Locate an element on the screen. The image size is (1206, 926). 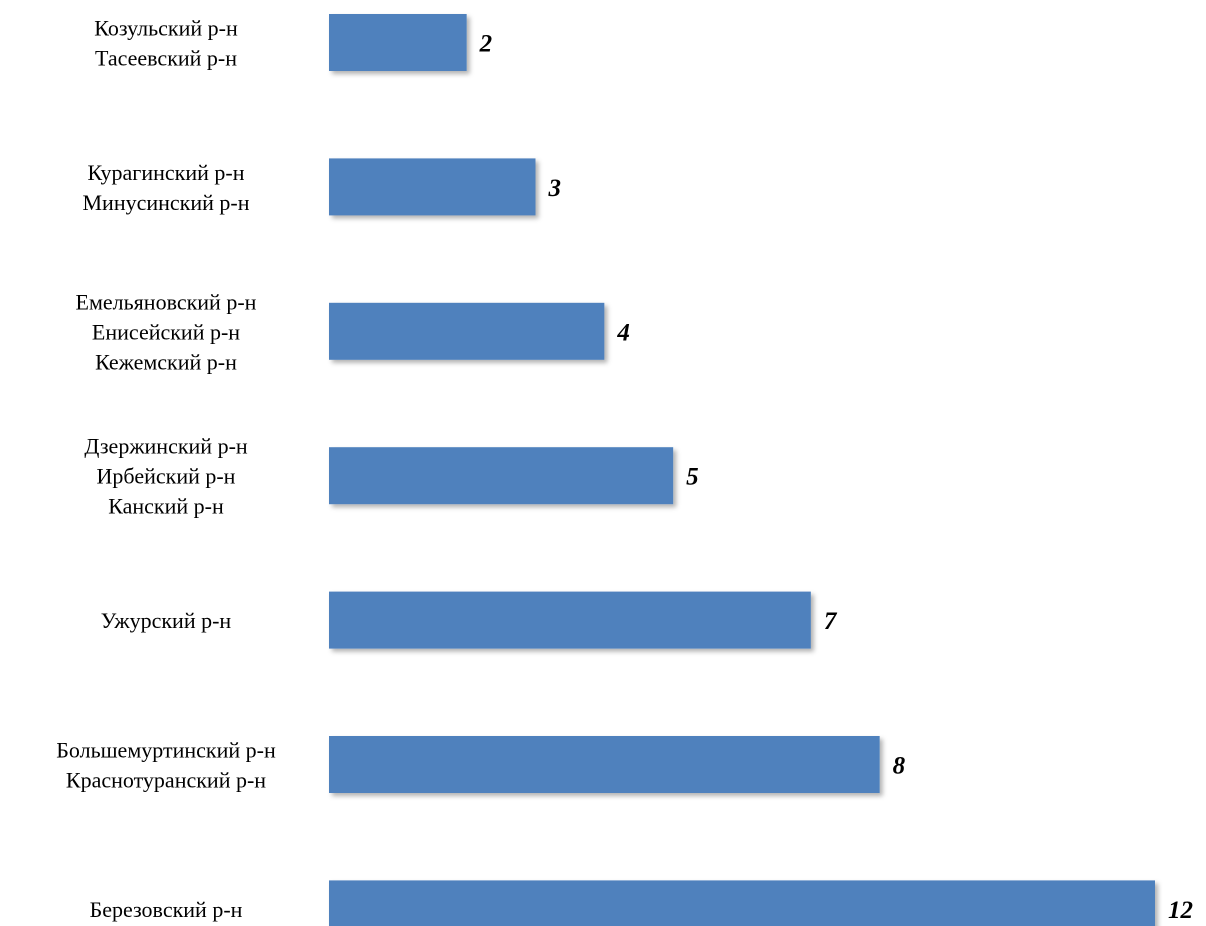
category-label-line: Ужурский р-н is located at coordinates (166, 620).